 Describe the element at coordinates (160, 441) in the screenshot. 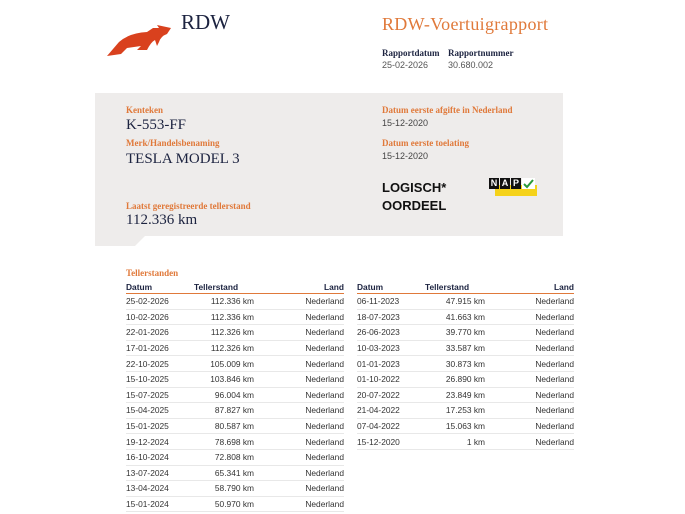

I see `date-cell: 19-12-2024` at that location.